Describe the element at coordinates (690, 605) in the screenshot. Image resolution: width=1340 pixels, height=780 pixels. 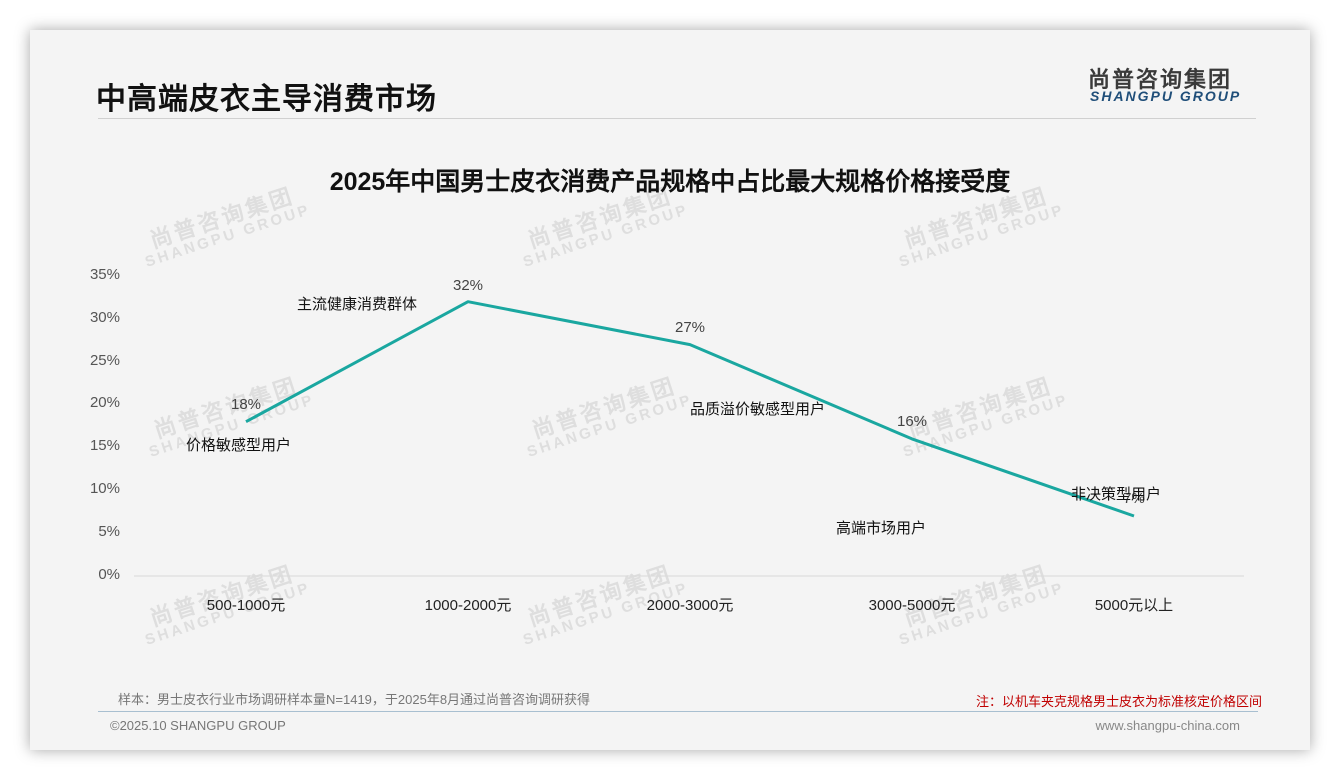
I see `x-tick: 2000-3000元` at that location.